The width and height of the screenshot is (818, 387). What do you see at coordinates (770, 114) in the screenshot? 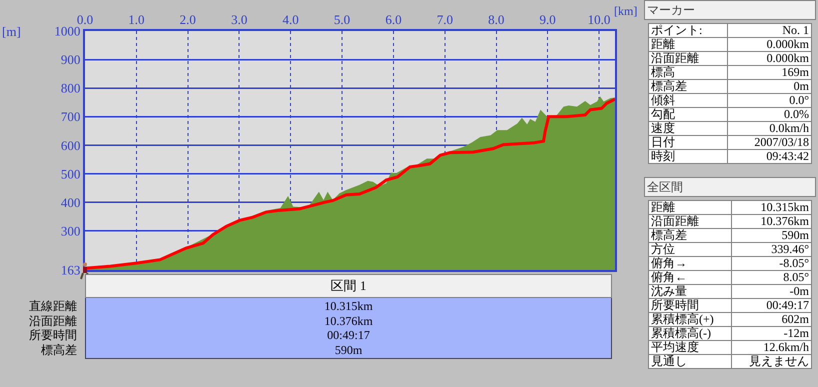
I see `text: 0.0%` at bounding box center [770, 114].